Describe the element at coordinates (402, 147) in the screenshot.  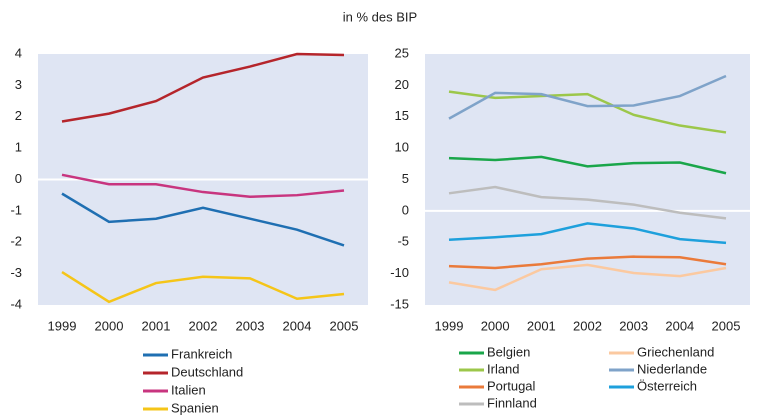
I see `y-tick-label: 10` at that location.